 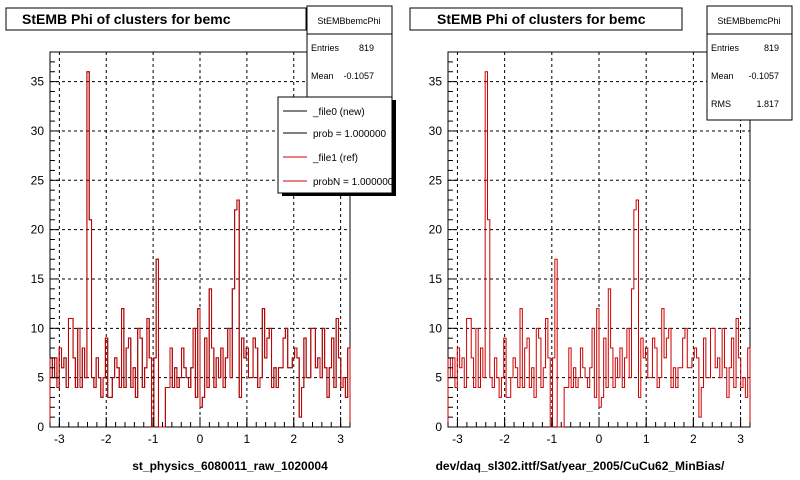 I want to click on left-stats-entries-label: Entries, so click(x=325, y=48).